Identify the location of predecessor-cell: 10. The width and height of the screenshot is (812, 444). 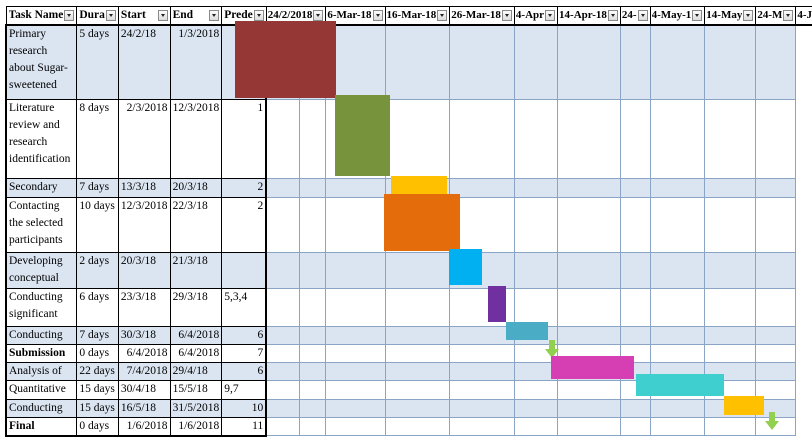
(244, 408).